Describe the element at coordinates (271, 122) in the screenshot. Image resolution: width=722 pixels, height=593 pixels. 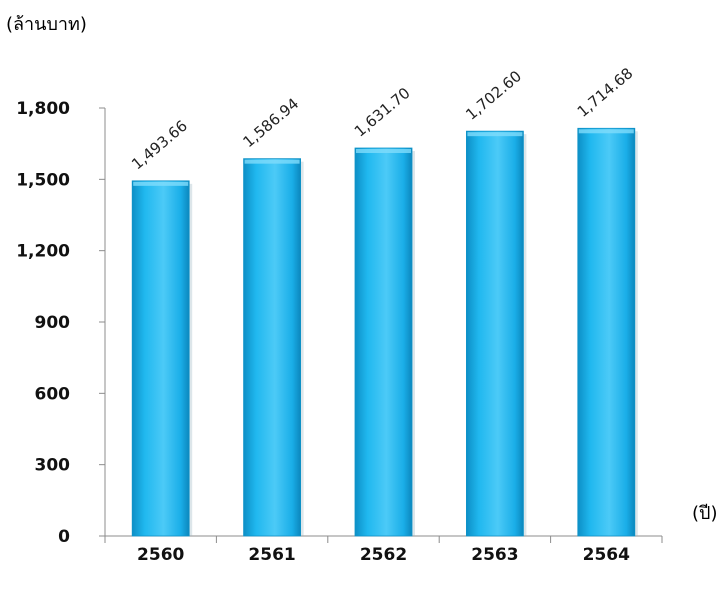
I see `bar-value-label: 1,586.94` at that location.